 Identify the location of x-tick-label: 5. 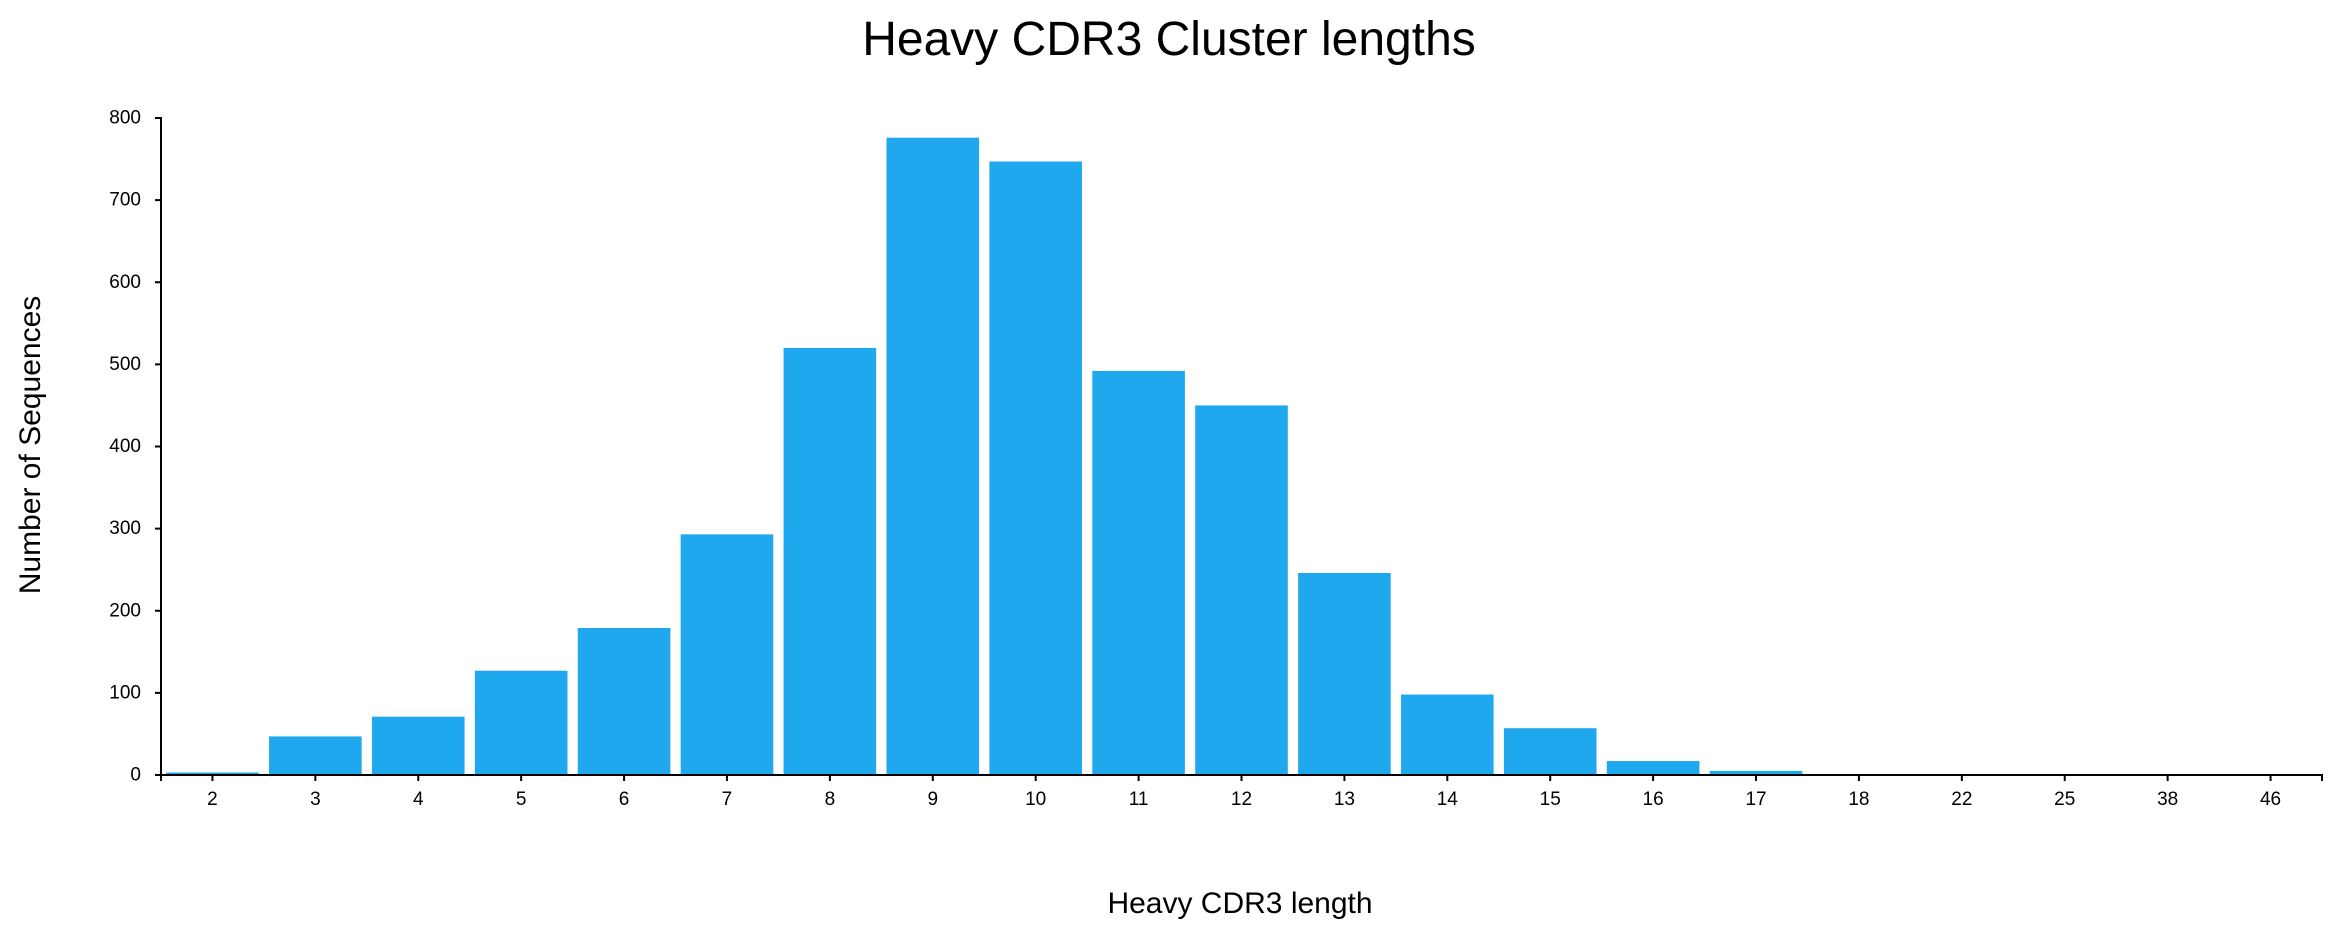
(521, 799).